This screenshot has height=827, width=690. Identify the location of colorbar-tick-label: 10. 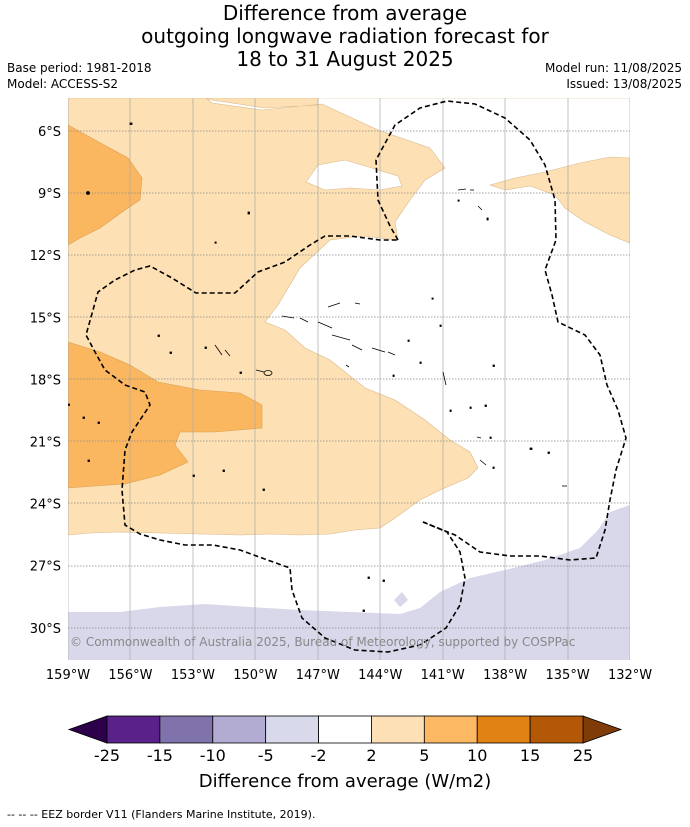
(477, 755).